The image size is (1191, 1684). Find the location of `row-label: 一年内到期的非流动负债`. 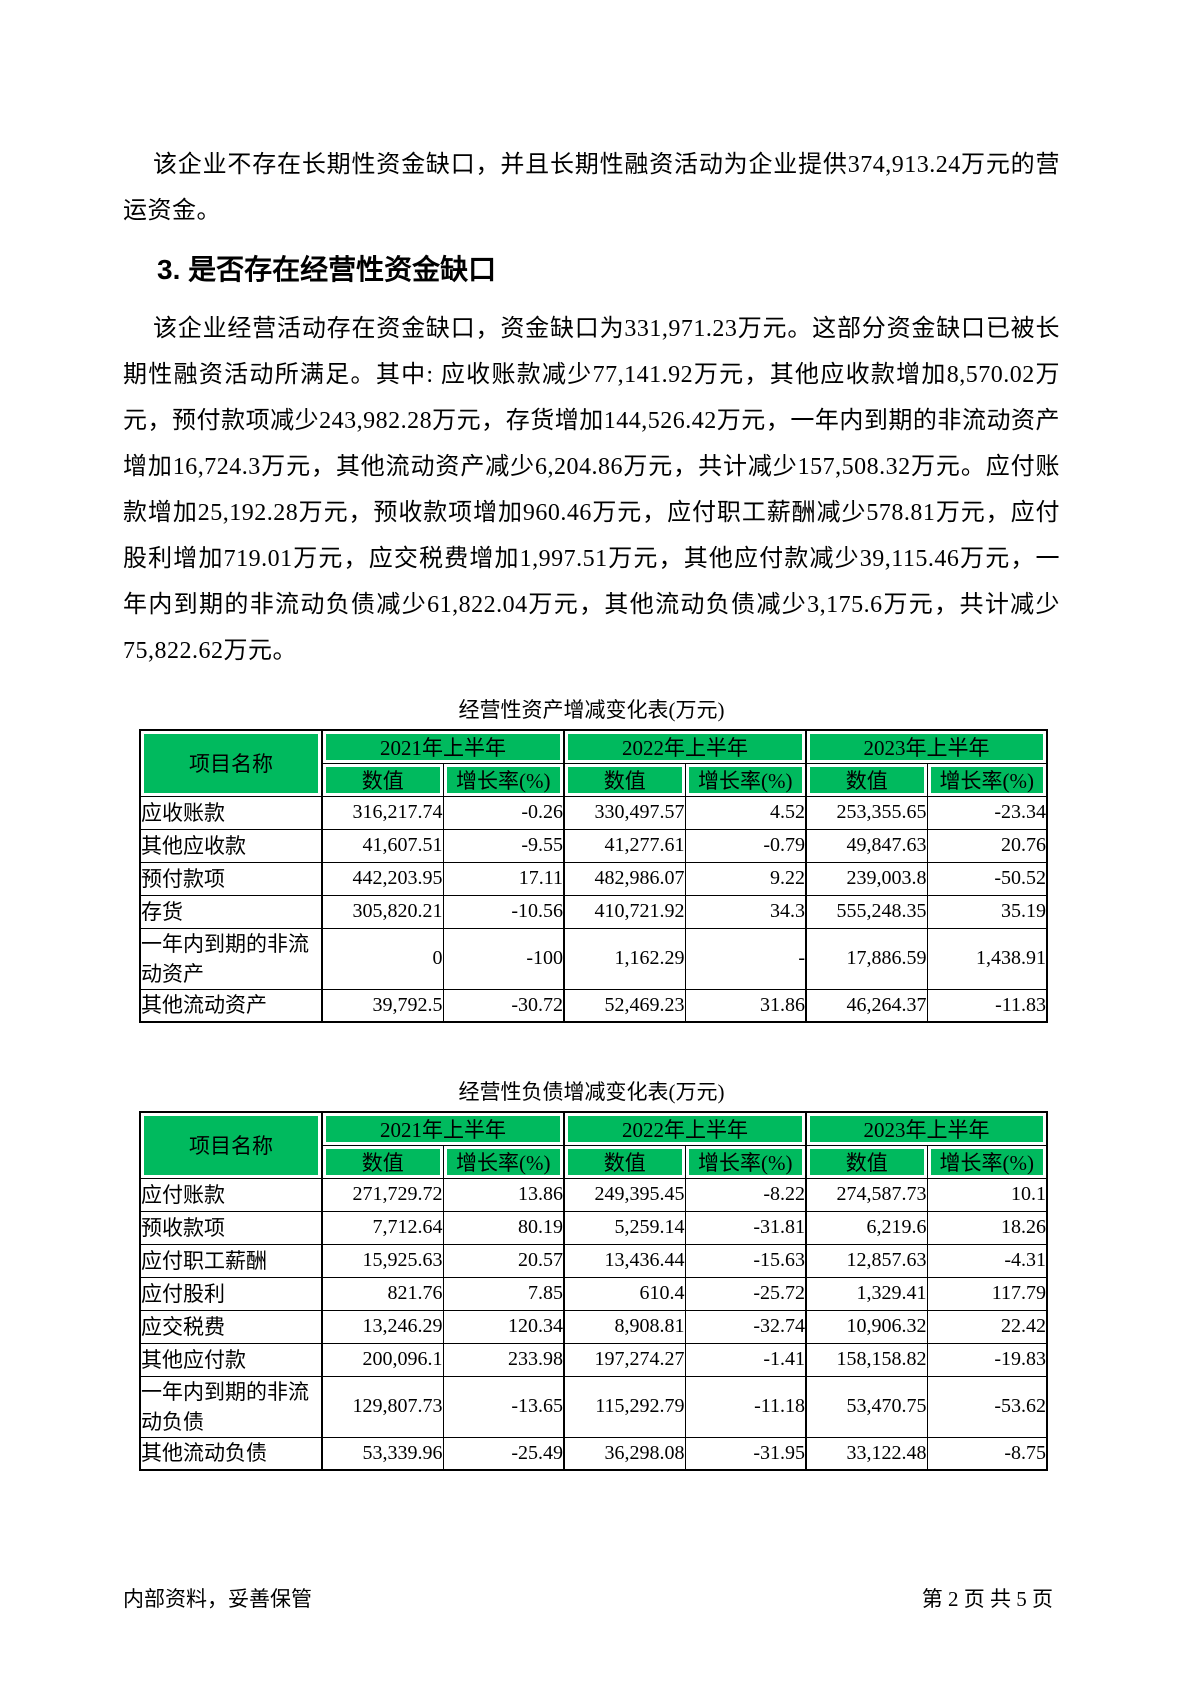

row-label: 一年内到期的非流动负债 is located at coordinates (231, 1406).